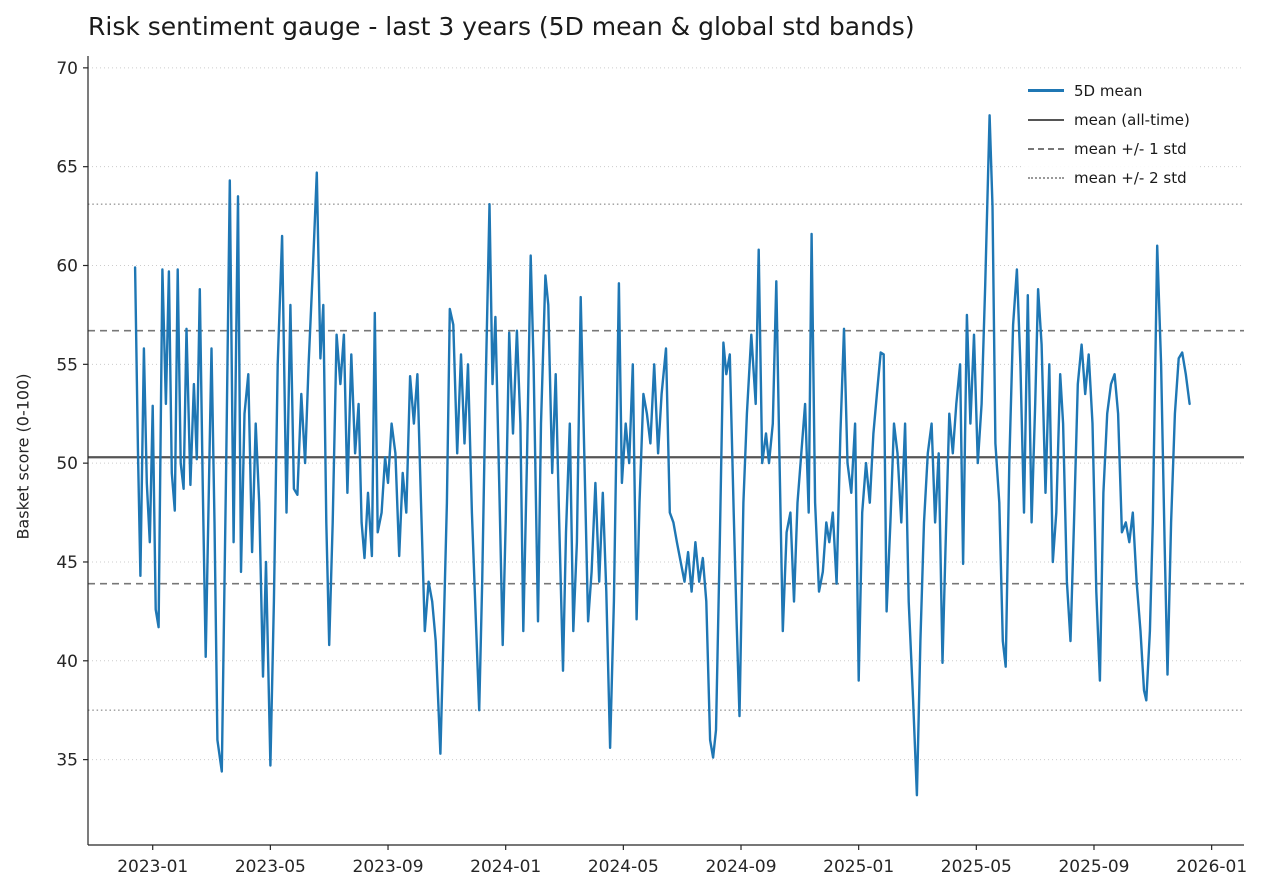  I want to click on x-tick-label: 2024-05, so click(623, 867).